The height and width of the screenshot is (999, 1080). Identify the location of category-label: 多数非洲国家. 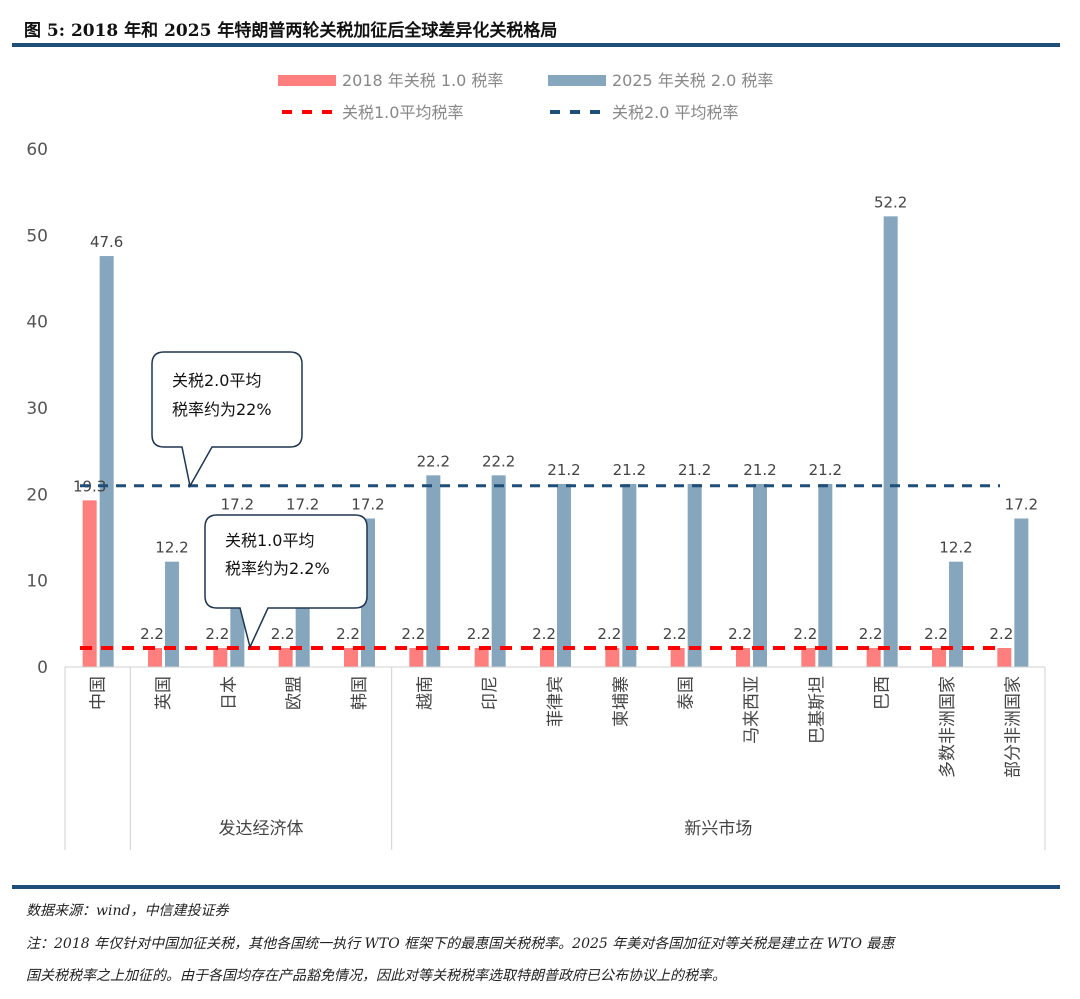
(948, 727).